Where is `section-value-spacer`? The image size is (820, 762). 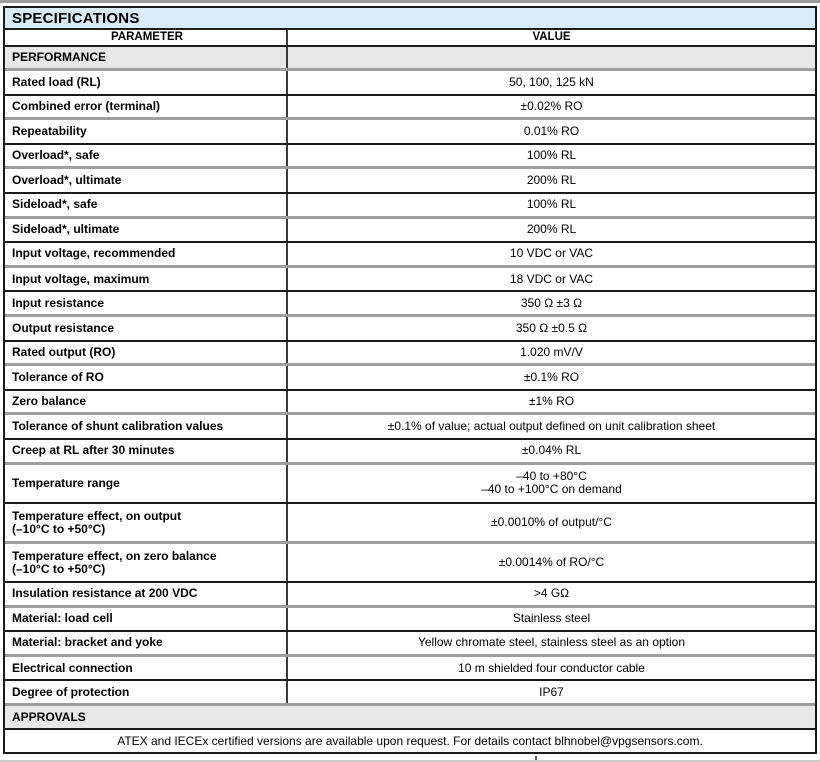
section-value-spacer is located at coordinates (551, 57).